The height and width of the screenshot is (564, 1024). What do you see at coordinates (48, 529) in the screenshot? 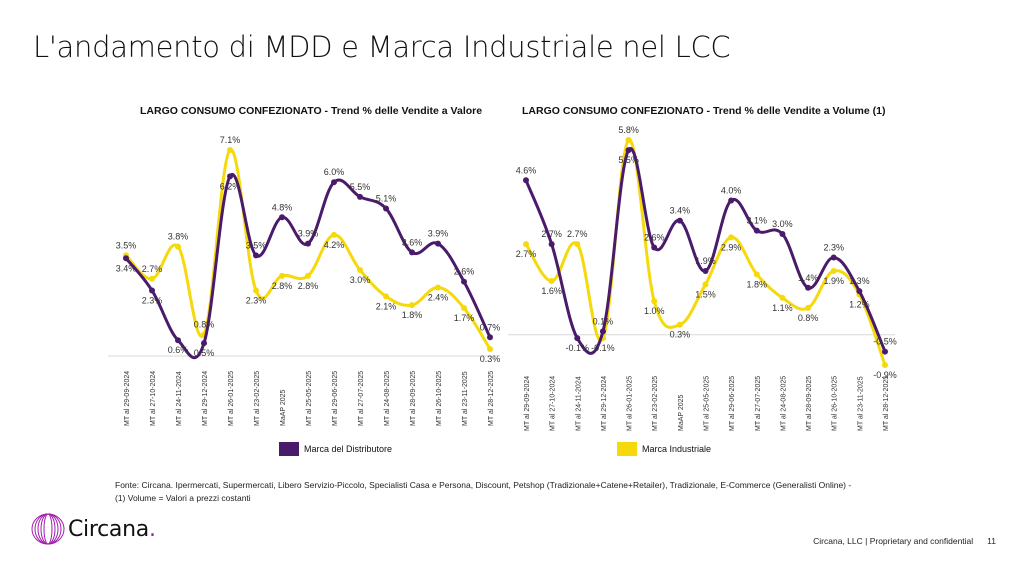
I see `circana-rings-icon` at bounding box center [48, 529].